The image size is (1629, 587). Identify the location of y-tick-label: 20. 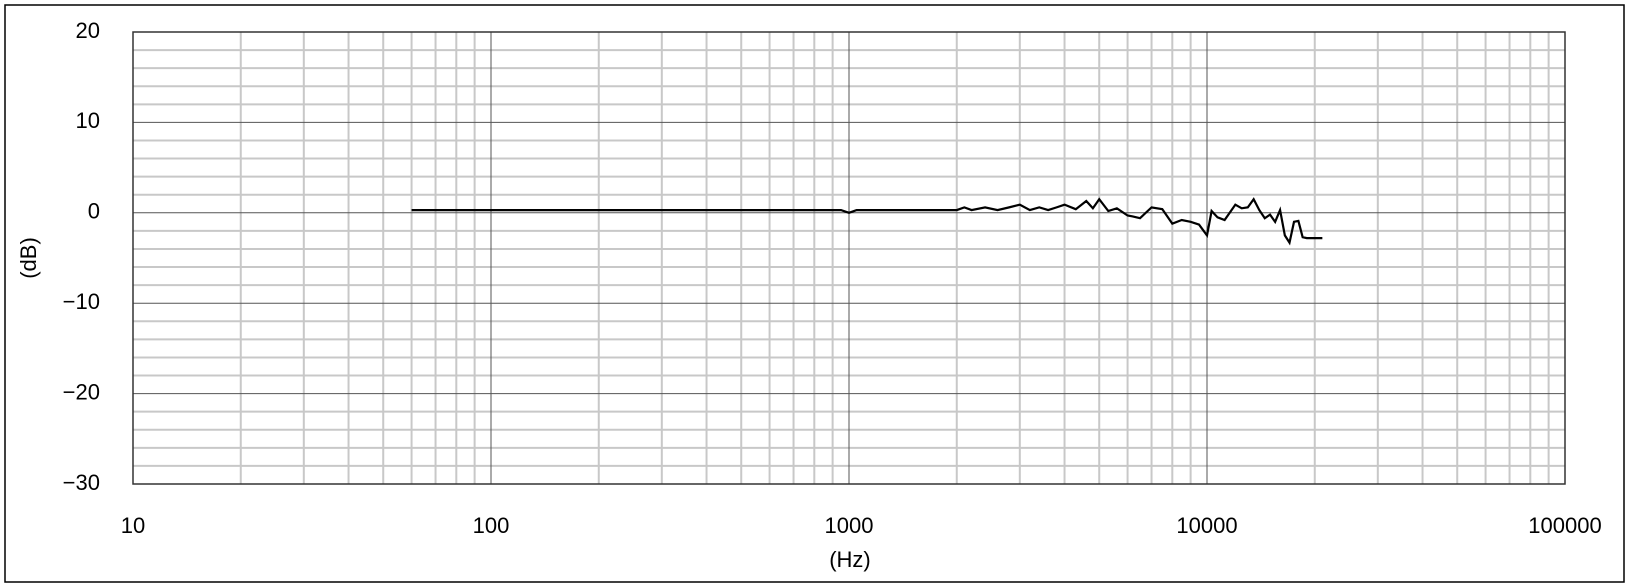
(88, 30).